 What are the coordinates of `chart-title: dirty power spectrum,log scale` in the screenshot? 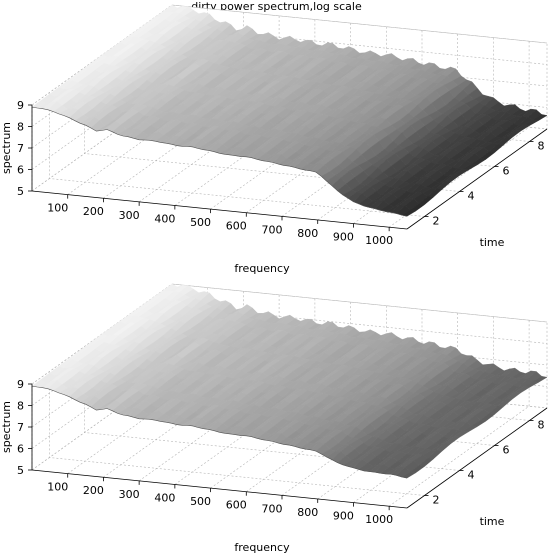 It's located at (276, 6).